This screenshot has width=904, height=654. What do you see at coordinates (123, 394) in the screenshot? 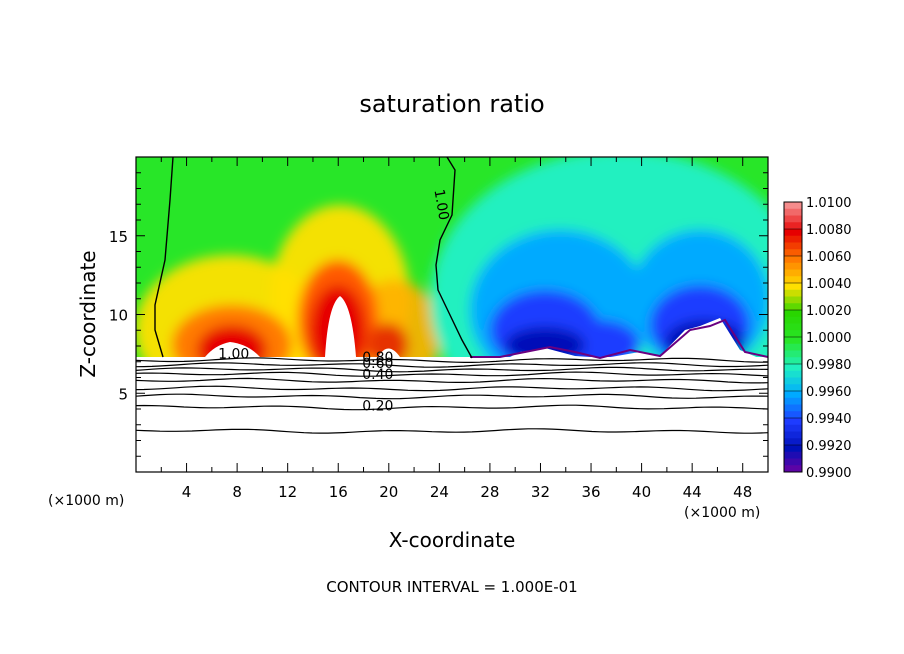
I see `y-tick-label: 5` at bounding box center [123, 394].